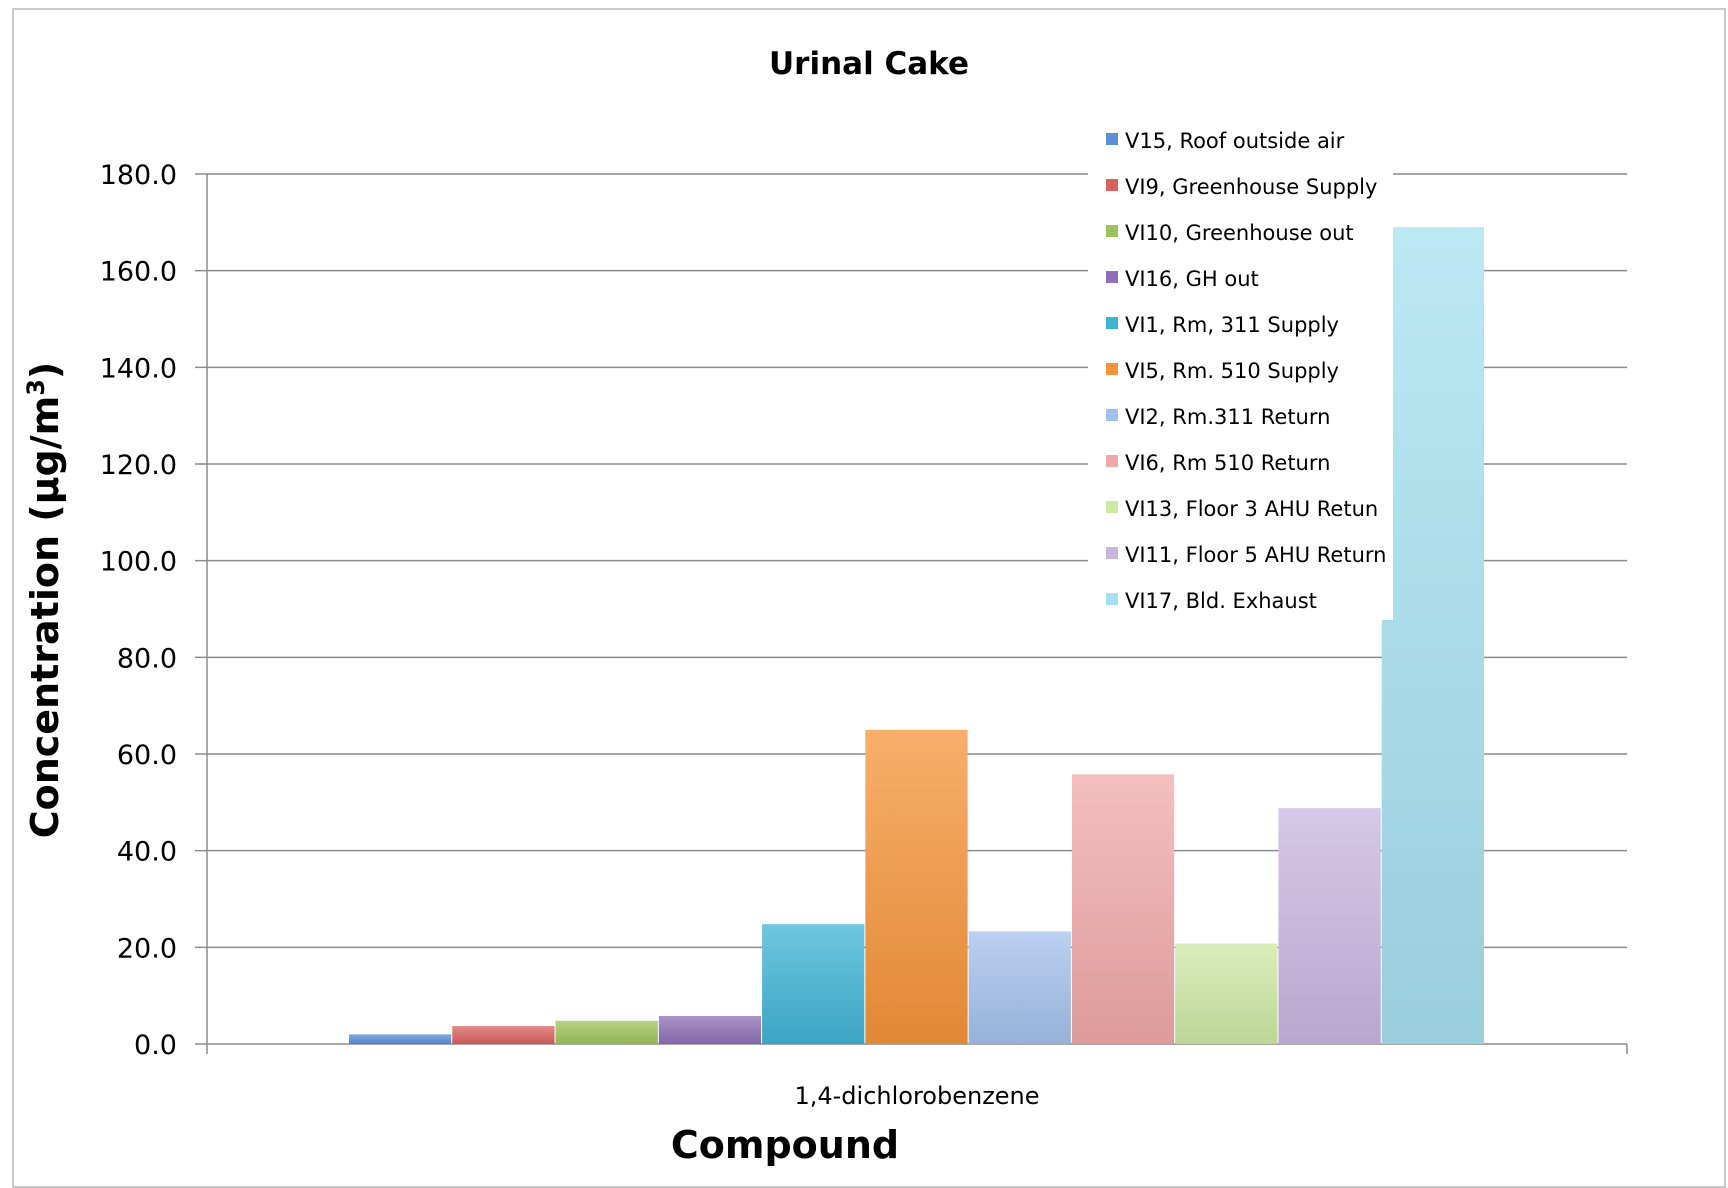  I want to click on legend-label: VI13, Floor 3 AHU Retun, so click(1251, 509).